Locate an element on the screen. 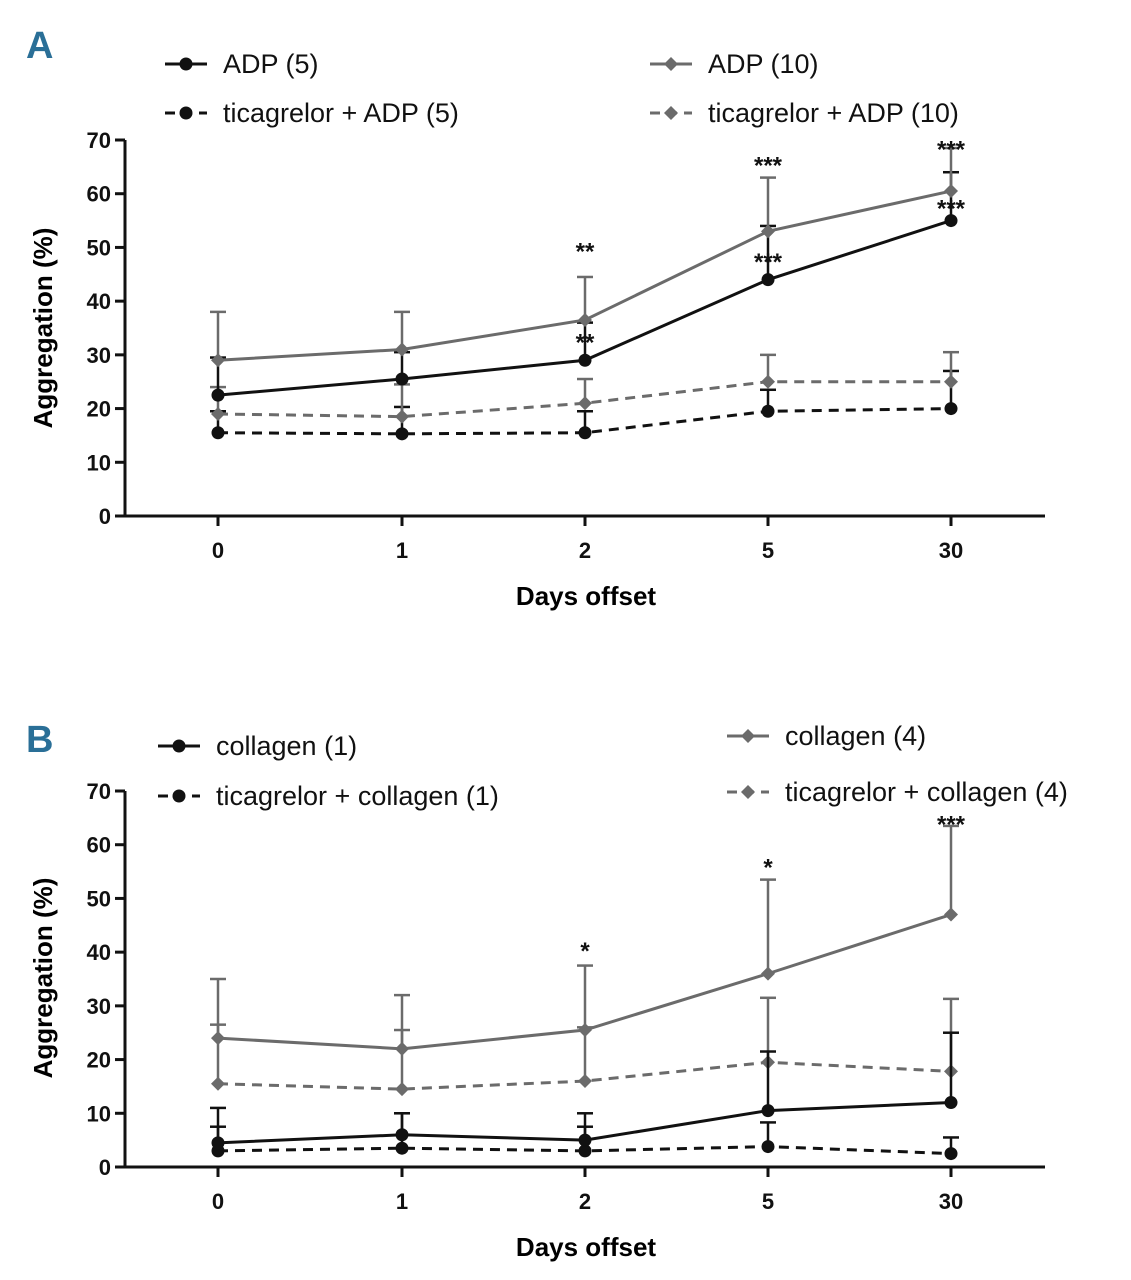 This screenshot has height=1280, width=1131. panel-b-legend-item: ticagrelor + collagen (4) is located at coordinates (897, 792).